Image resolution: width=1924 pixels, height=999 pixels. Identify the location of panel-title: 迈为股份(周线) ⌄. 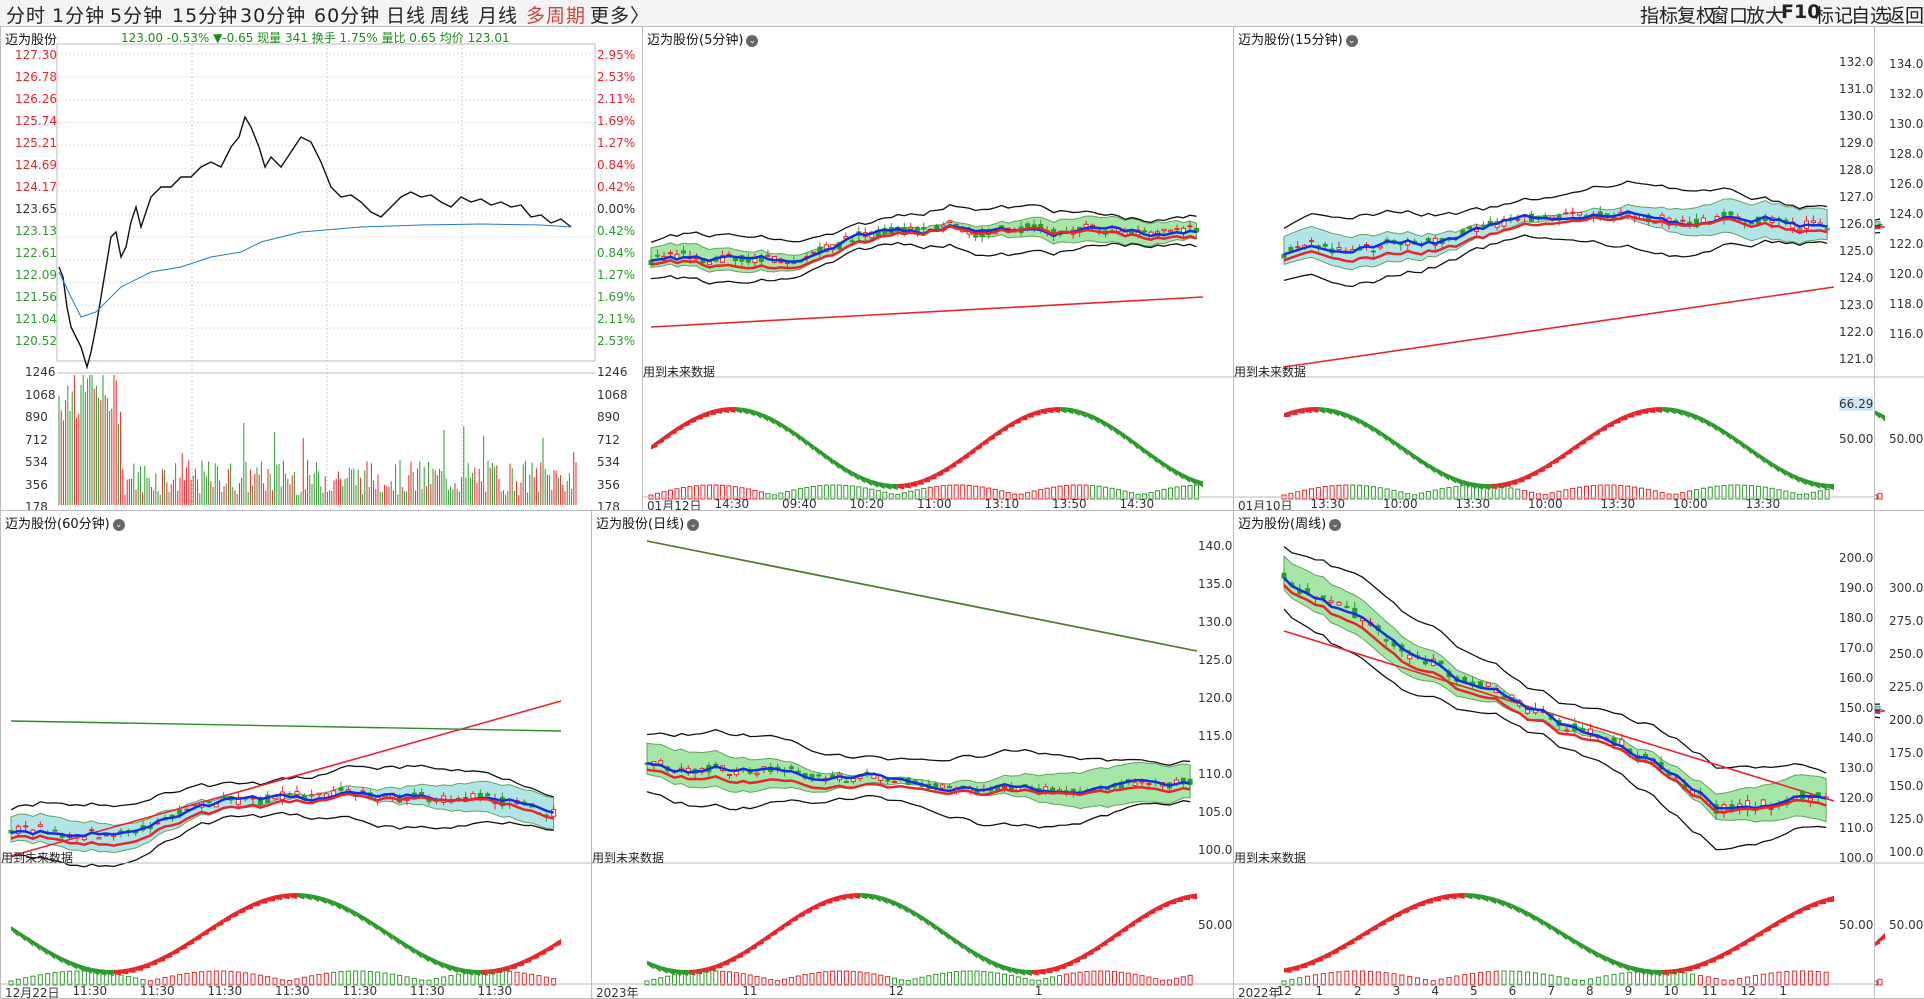
(1290, 522).